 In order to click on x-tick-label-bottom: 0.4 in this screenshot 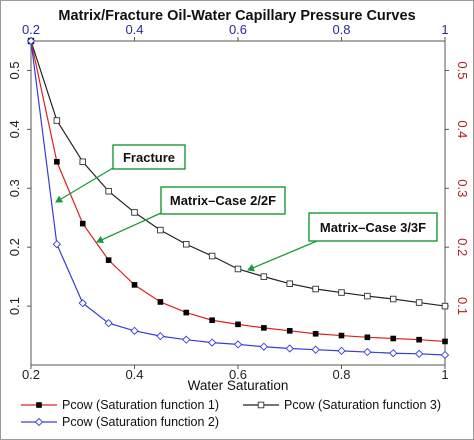, I will do `click(134, 374)`.